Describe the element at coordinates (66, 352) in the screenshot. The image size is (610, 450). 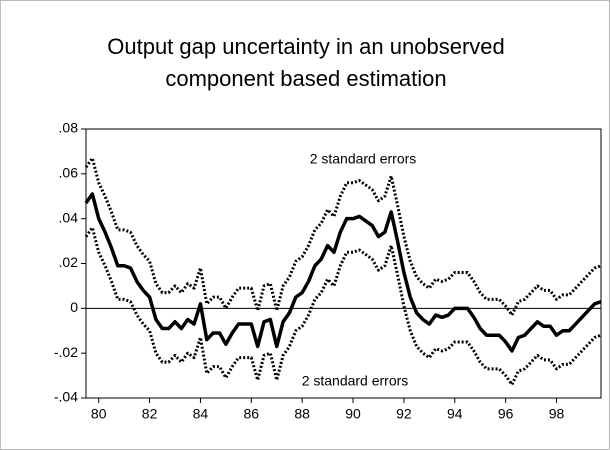
I see `y-tick-label: -.02` at that location.